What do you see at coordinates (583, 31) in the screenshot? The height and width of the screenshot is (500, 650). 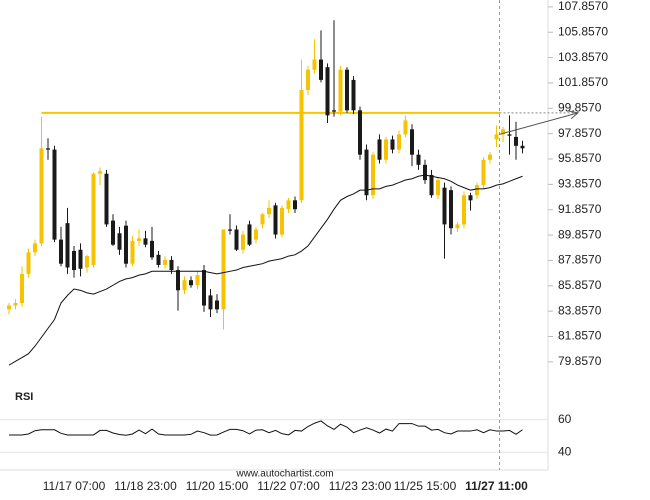 I see `y-tick-label: 105.8570` at bounding box center [583, 31].